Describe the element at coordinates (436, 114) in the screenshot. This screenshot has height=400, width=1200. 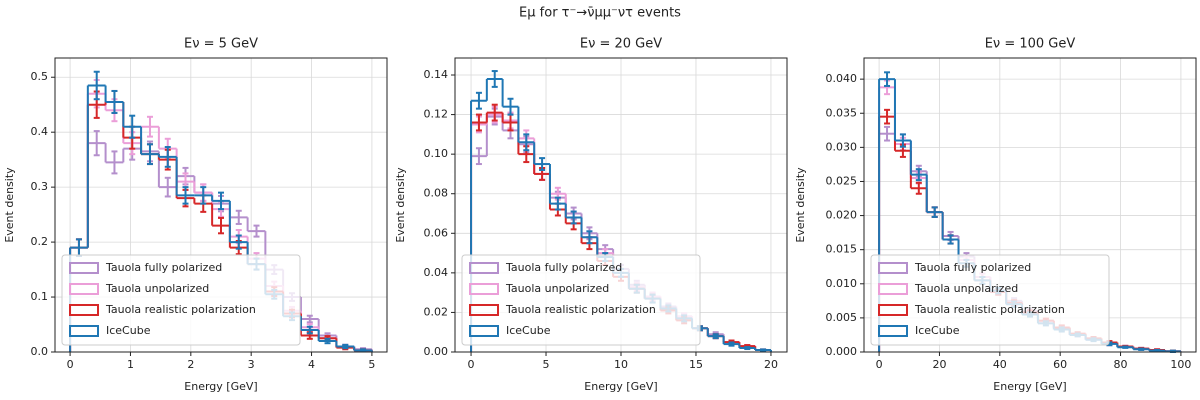
I see `y-tick-label: 0.12` at that location.